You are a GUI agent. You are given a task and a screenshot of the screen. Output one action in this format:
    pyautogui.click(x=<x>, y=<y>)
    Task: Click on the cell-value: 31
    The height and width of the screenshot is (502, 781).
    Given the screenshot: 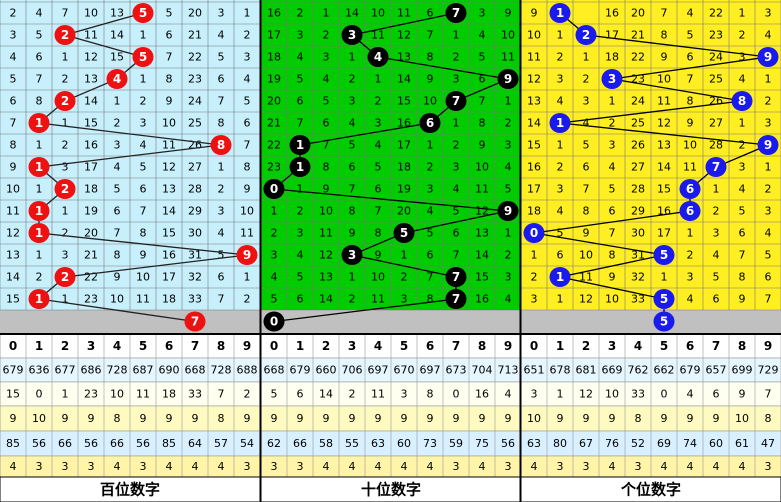 What is the action you would take?
    pyautogui.click(x=195, y=255)
    